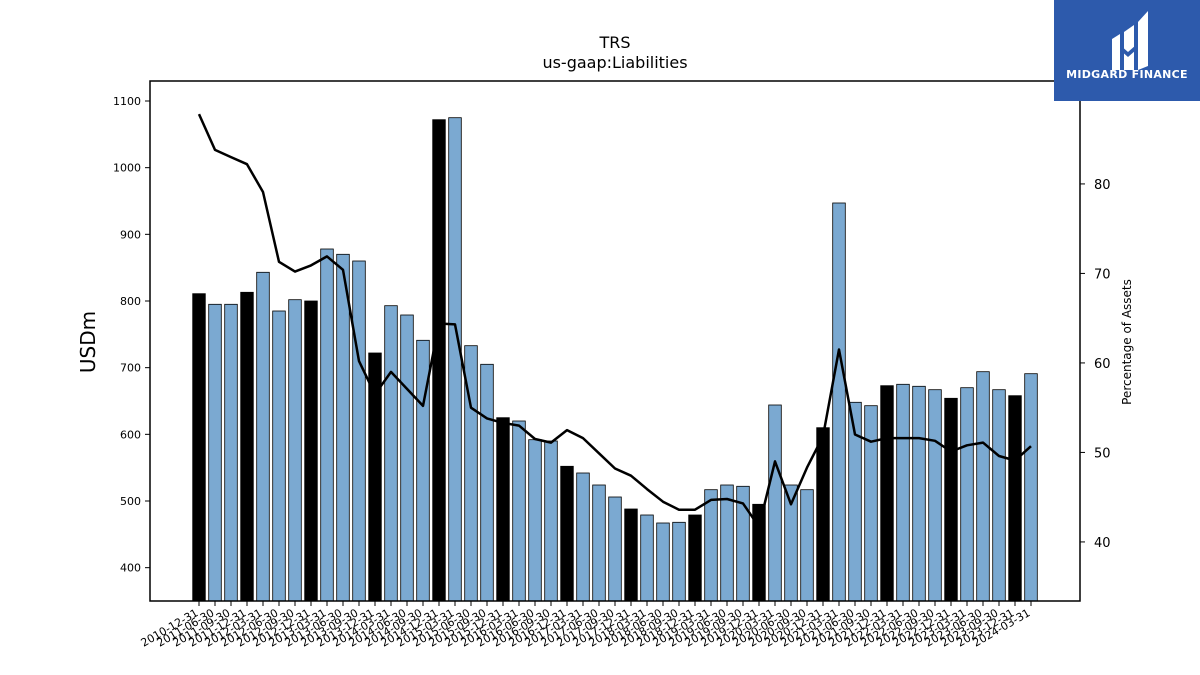 This screenshot has width=1200, height=675. Describe the element at coordinates (1127, 74) in the screenshot. I see `logo-text: MIDGARD FINANCE` at that location.